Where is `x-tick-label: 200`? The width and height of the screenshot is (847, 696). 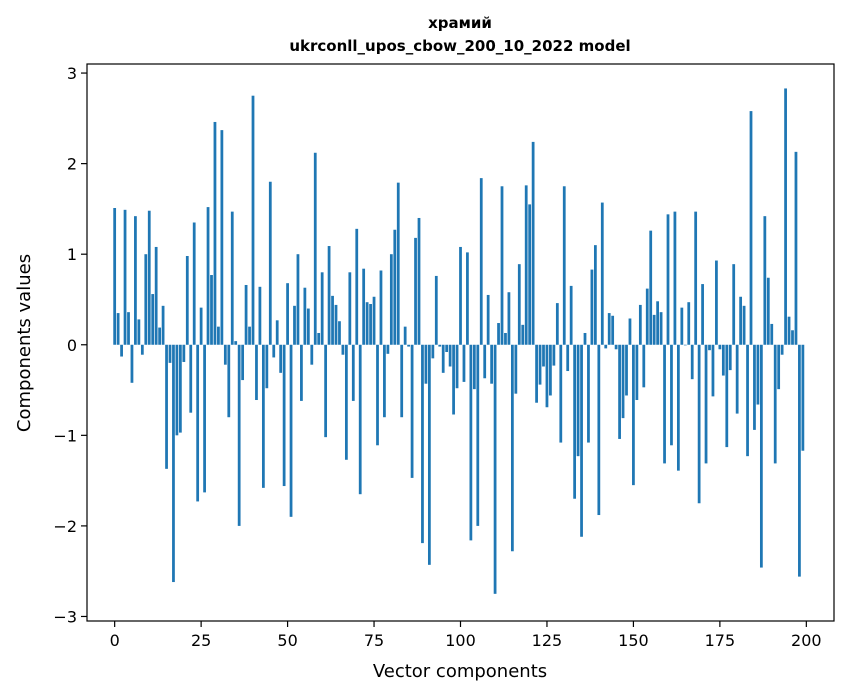 x-tick-label: 200 is located at coordinates (806, 640).